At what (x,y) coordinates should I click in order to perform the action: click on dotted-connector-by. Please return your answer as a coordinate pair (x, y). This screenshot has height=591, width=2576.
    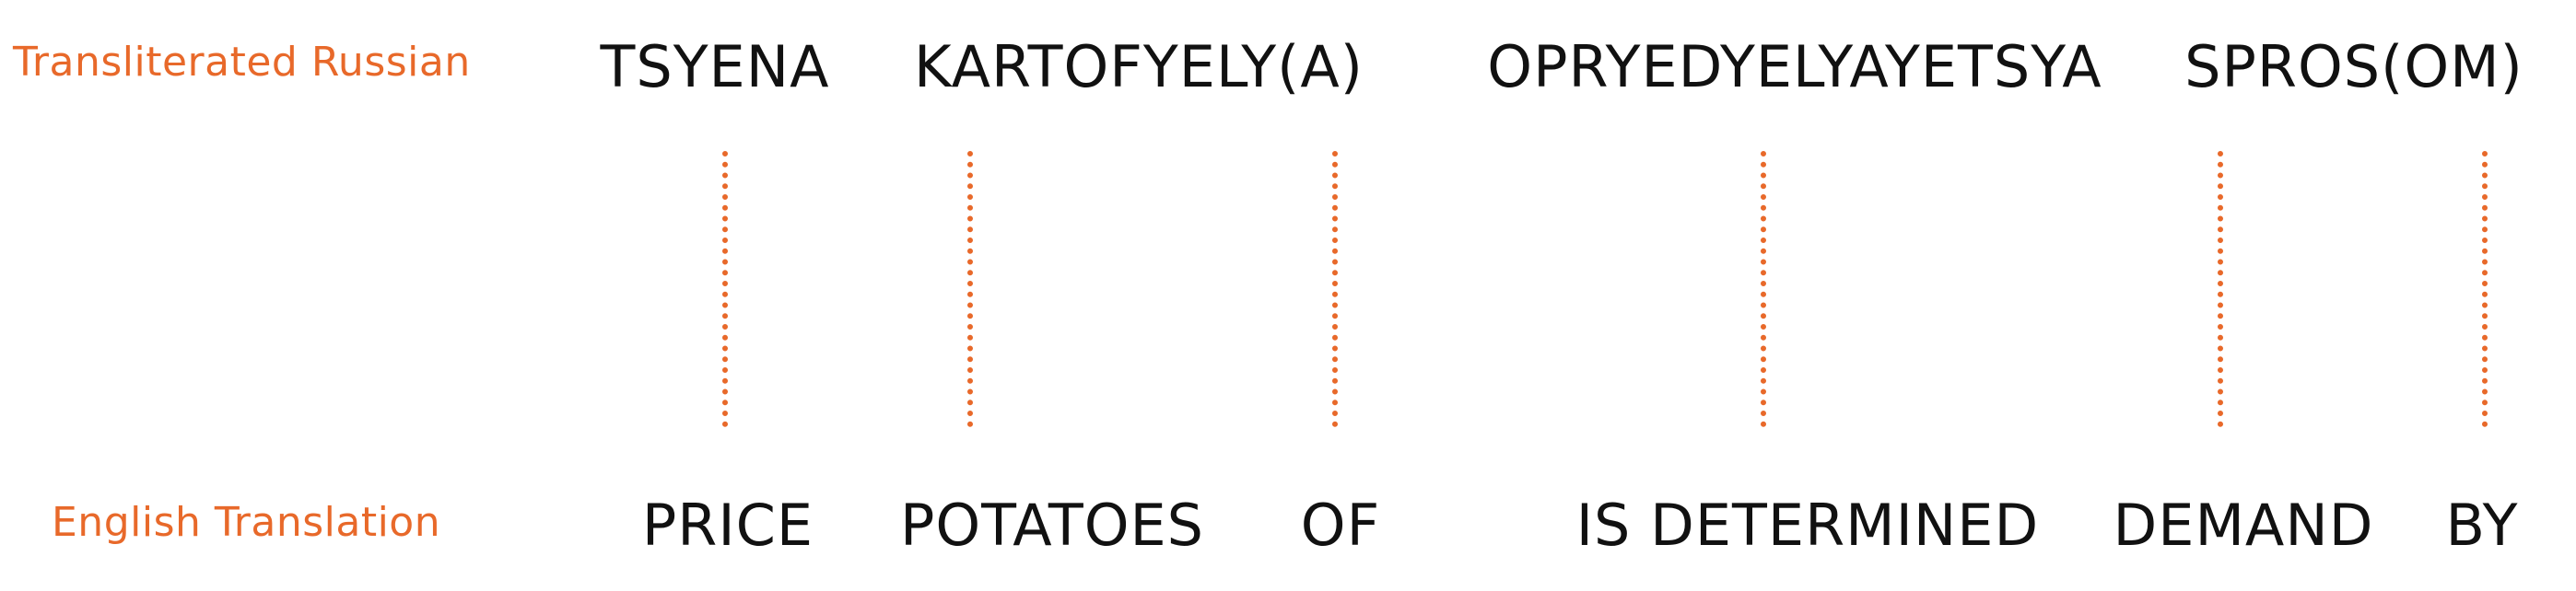
    Looking at the image, I should click on (2485, 289).